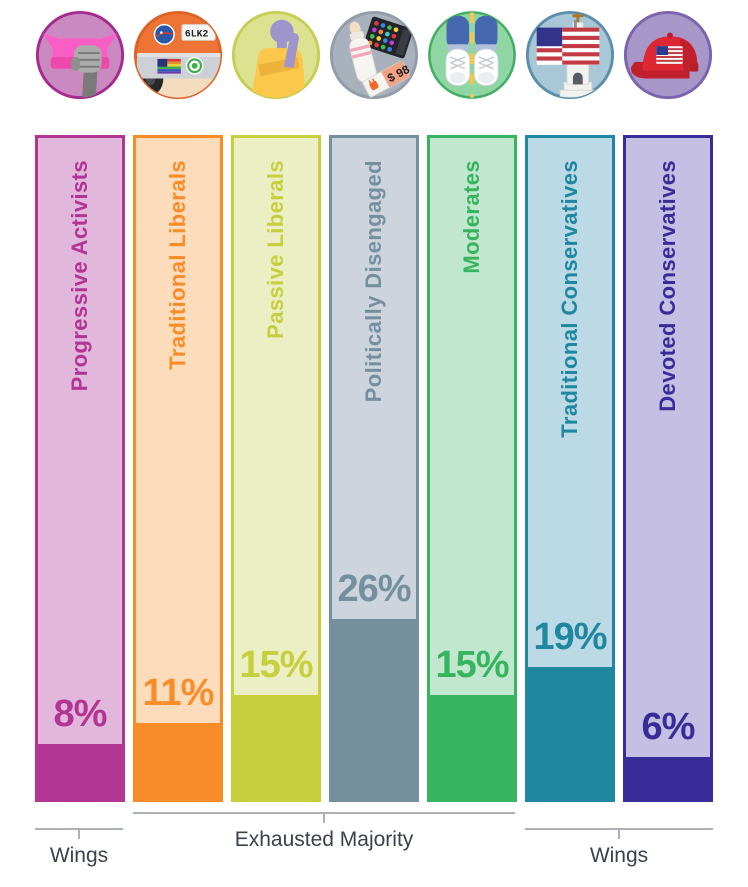 The height and width of the screenshot is (887, 748). I want to click on baby-bottle-price-tag-icon: $ 98, so click(374, 55).